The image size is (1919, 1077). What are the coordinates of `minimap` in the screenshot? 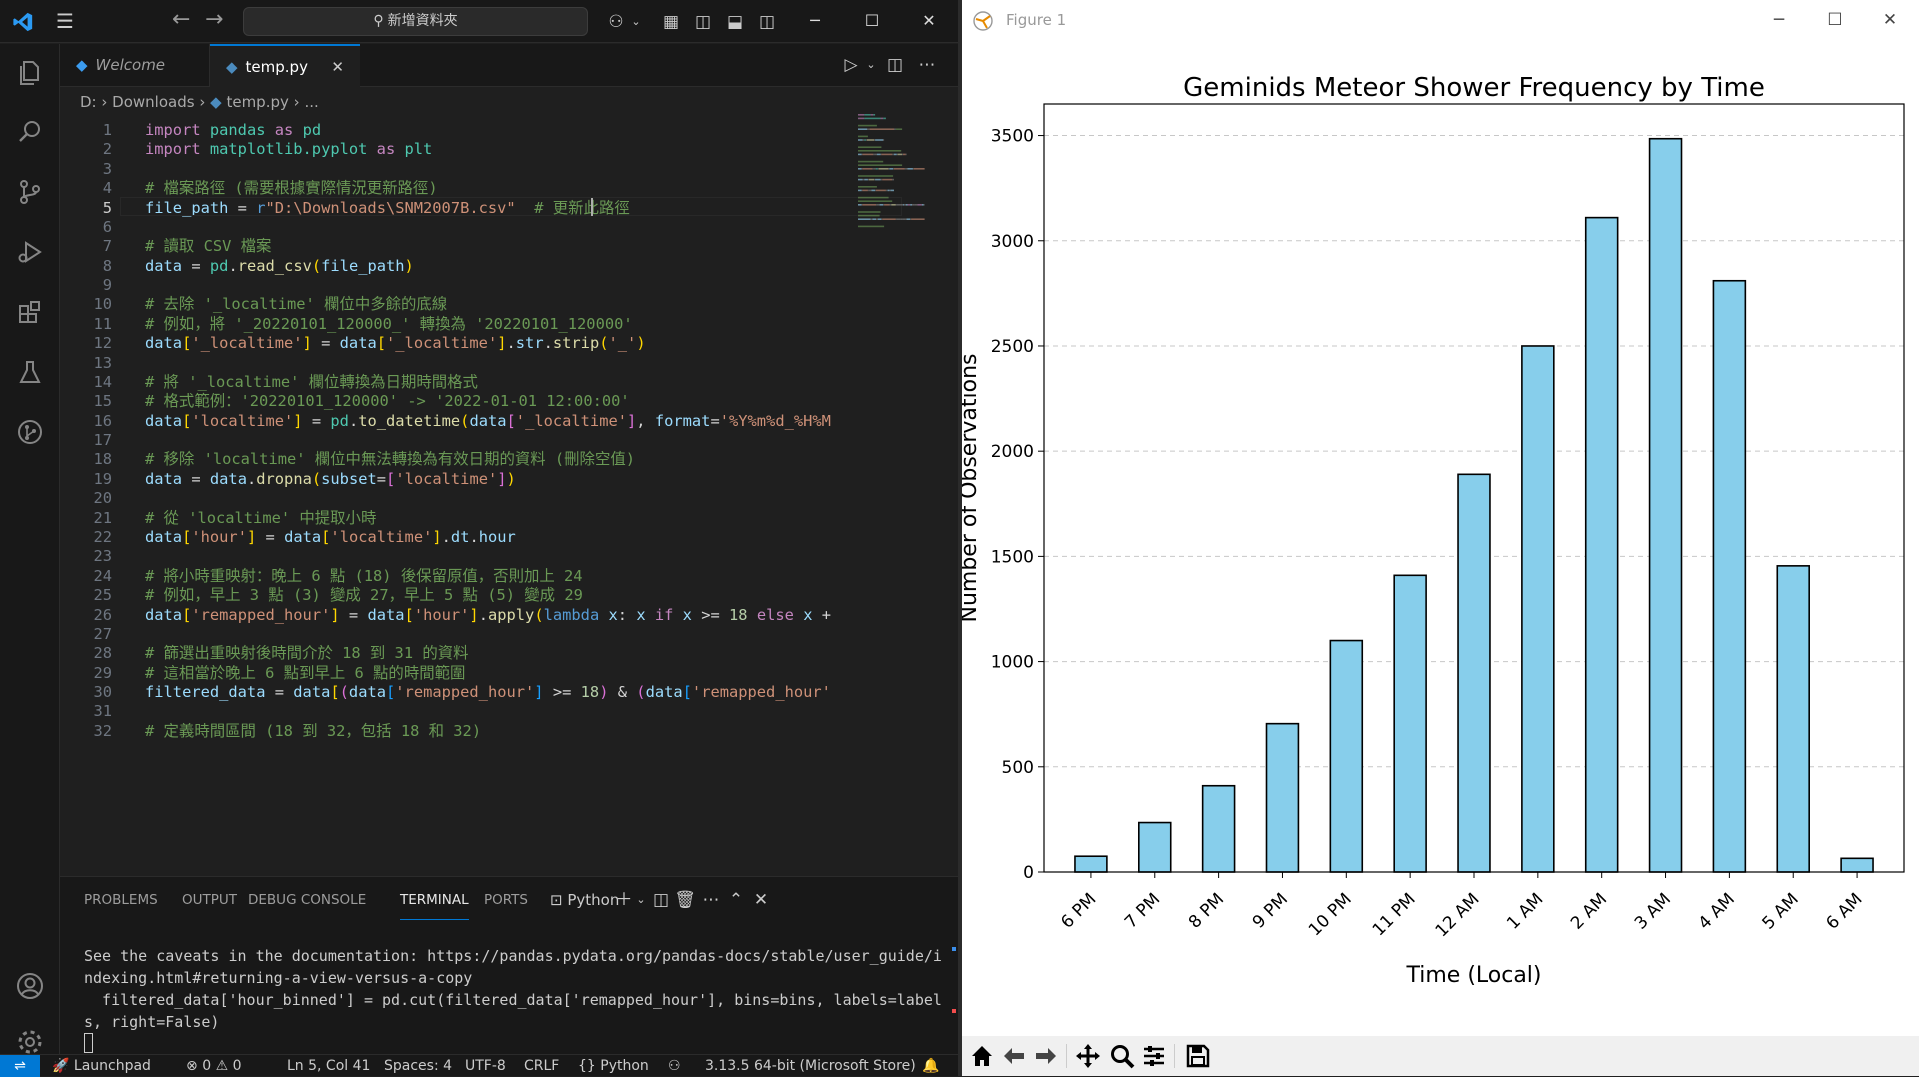 It's located at (900, 179).